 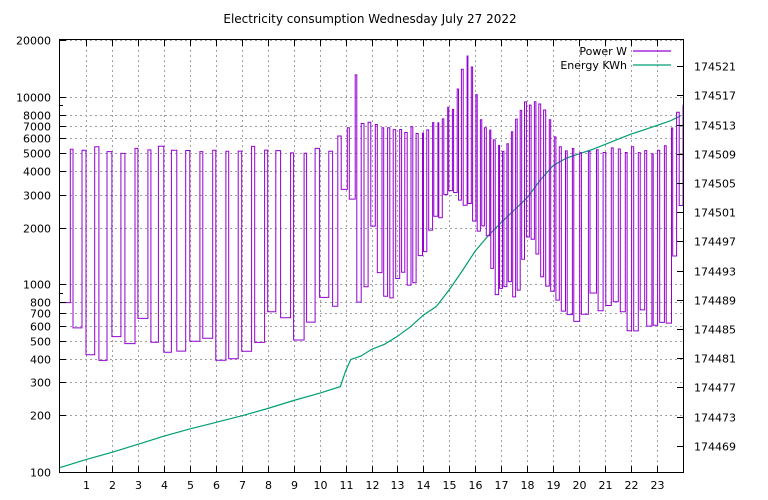 What do you see at coordinates (37, 285) in the screenshot?
I see `y-left-tick-label: 1000` at bounding box center [37, 285].